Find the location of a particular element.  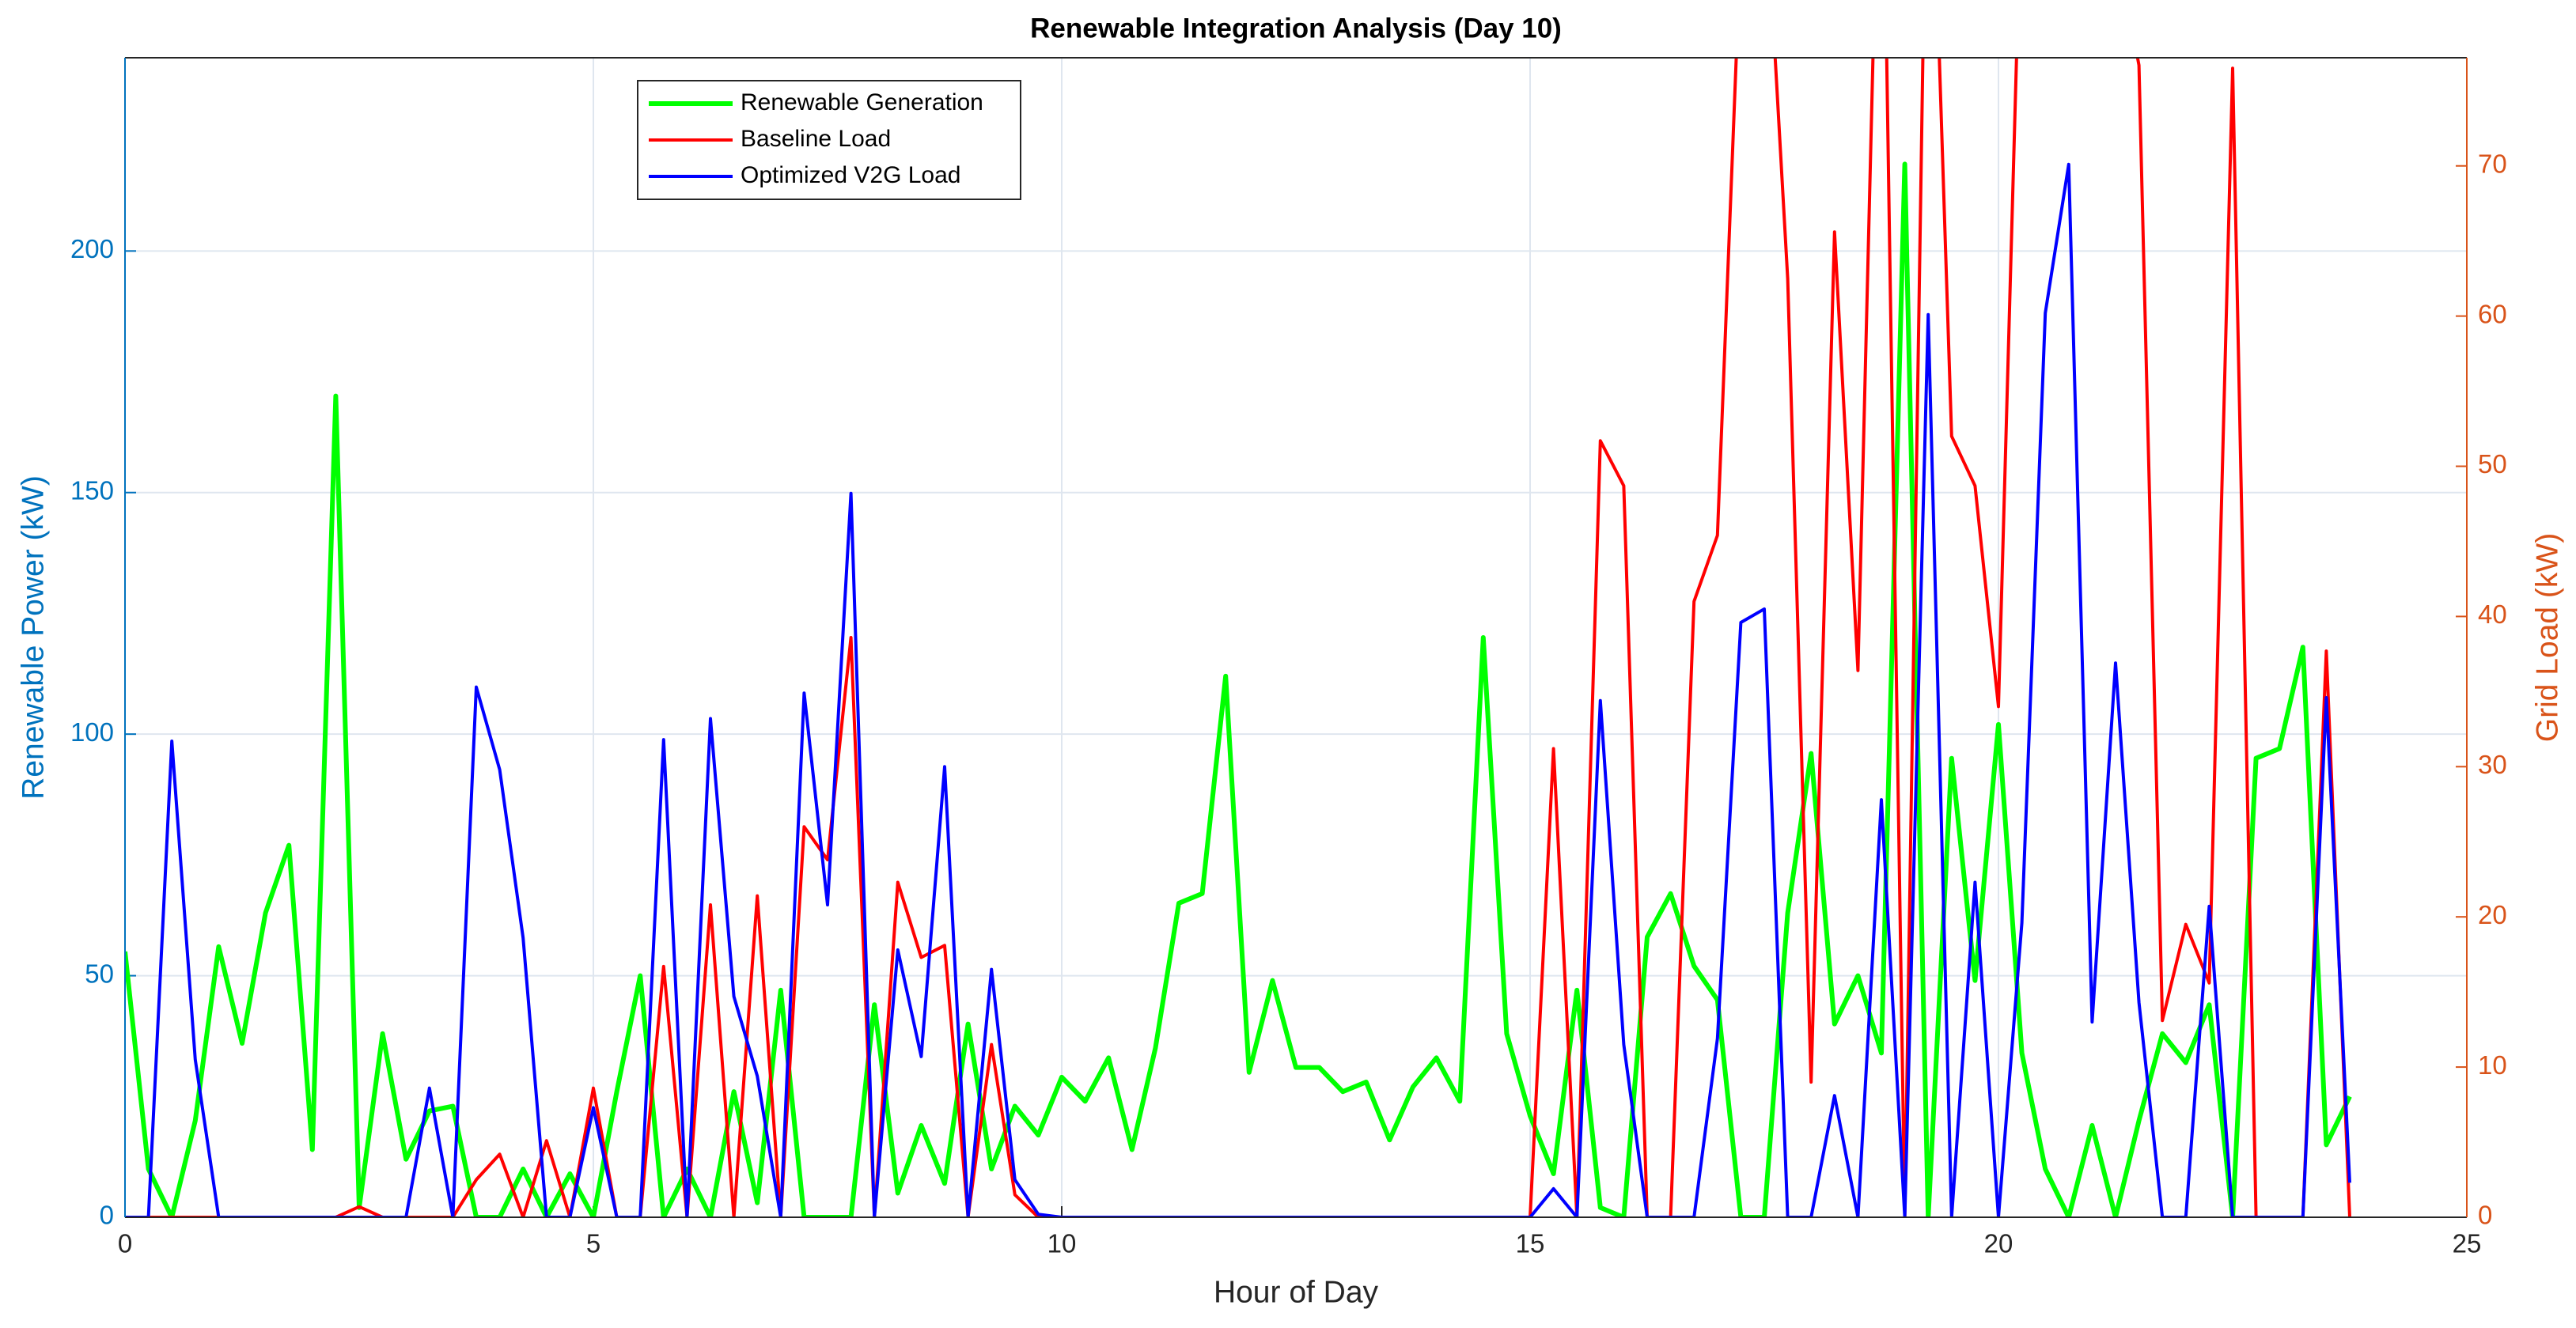

x-axis-label: Hour of Day is located at coordinates (1296, 1292).